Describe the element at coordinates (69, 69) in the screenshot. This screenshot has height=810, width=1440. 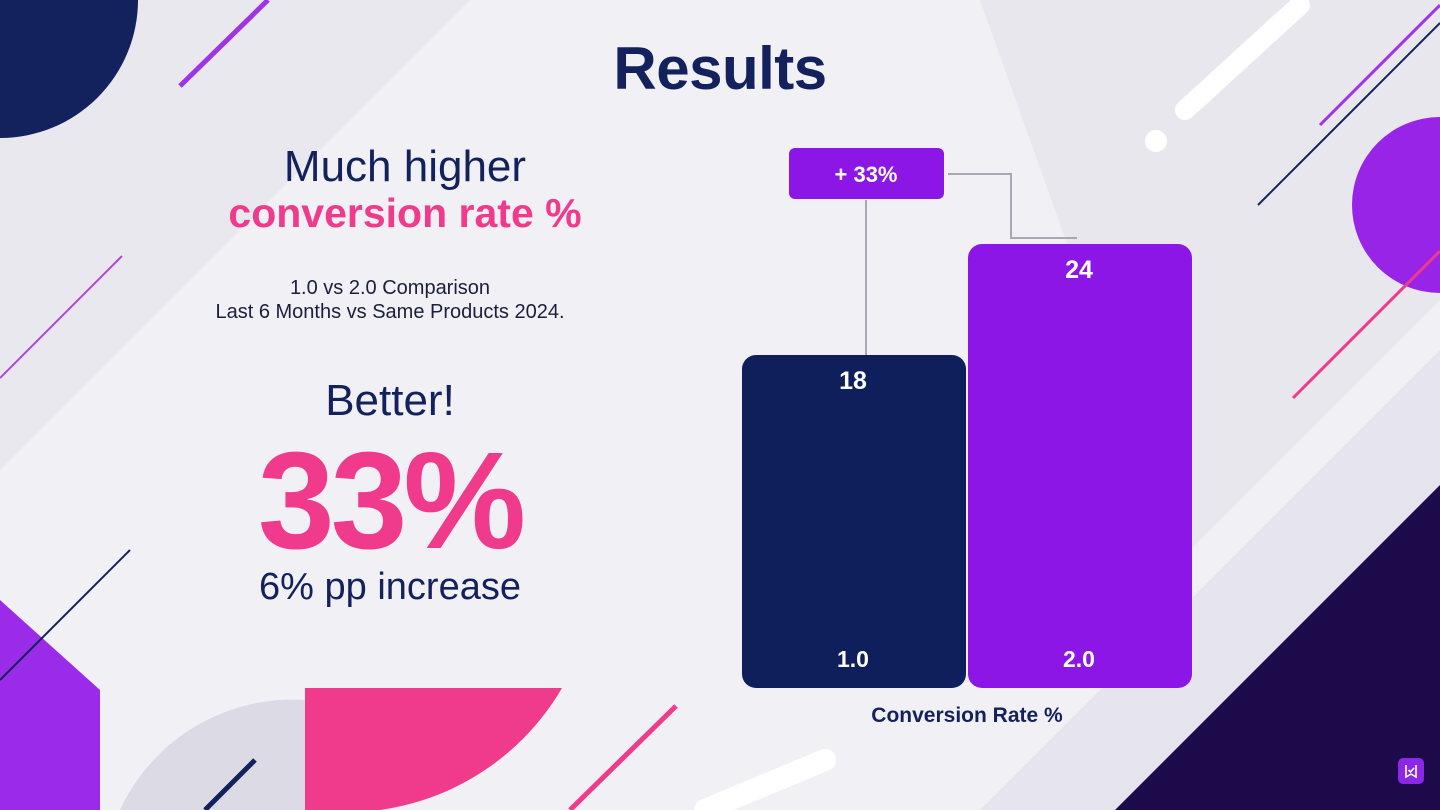
I see `navy-circle-shape` at that location.